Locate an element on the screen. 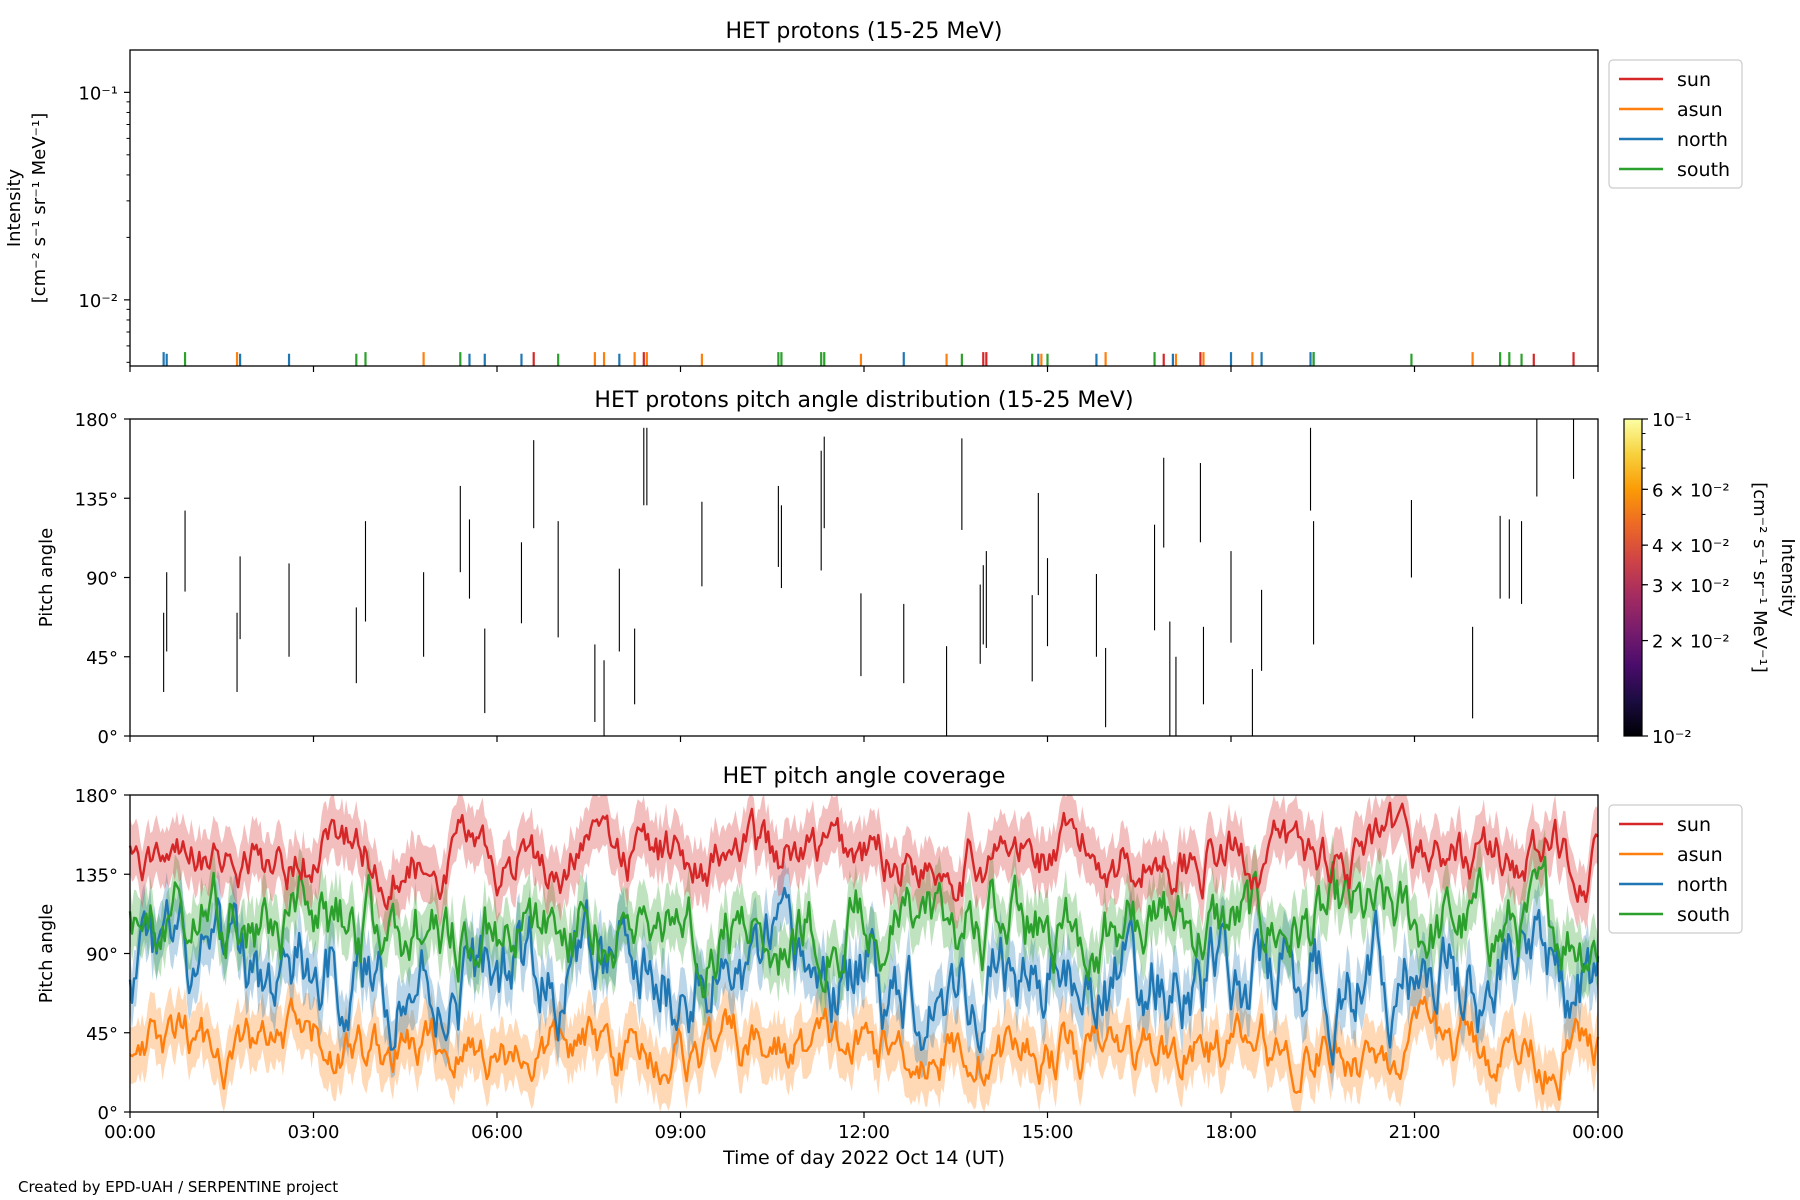 Image resolution: width=1800 pixels, height=1200 pixels. colorbar-tick-label: 10⁻² is located at coordinates (1672, 737).